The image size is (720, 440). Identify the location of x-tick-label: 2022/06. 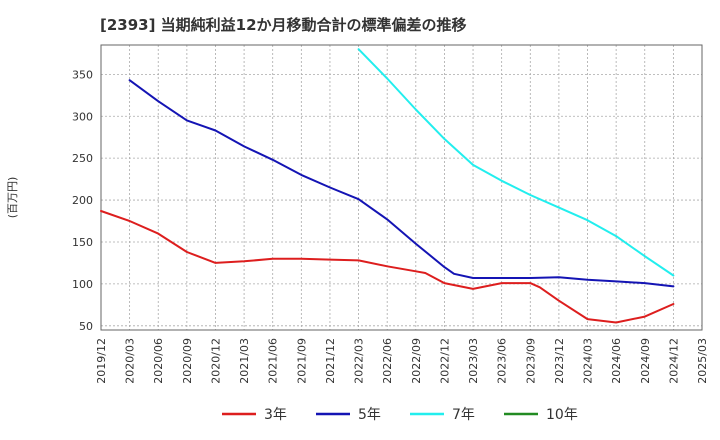
(387, 361).